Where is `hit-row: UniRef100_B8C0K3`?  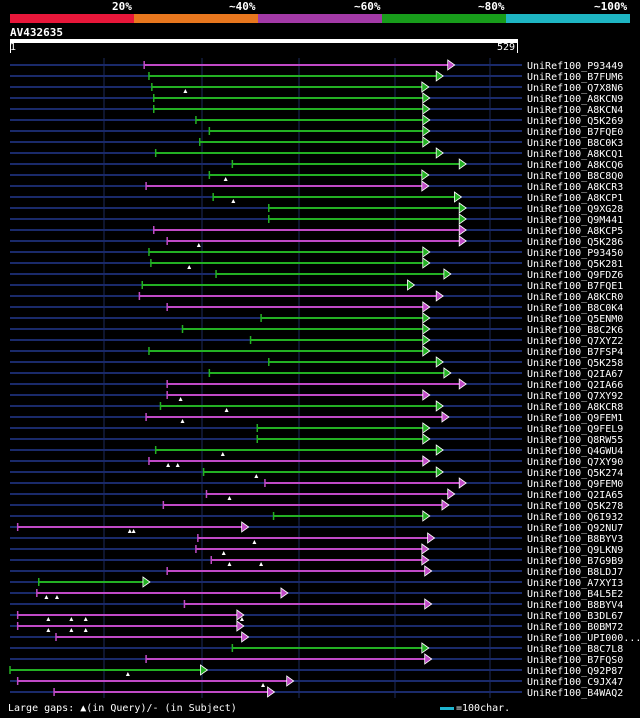
hit-row: UniRef100_B8C0K3 is located at coordinates (316, 142).